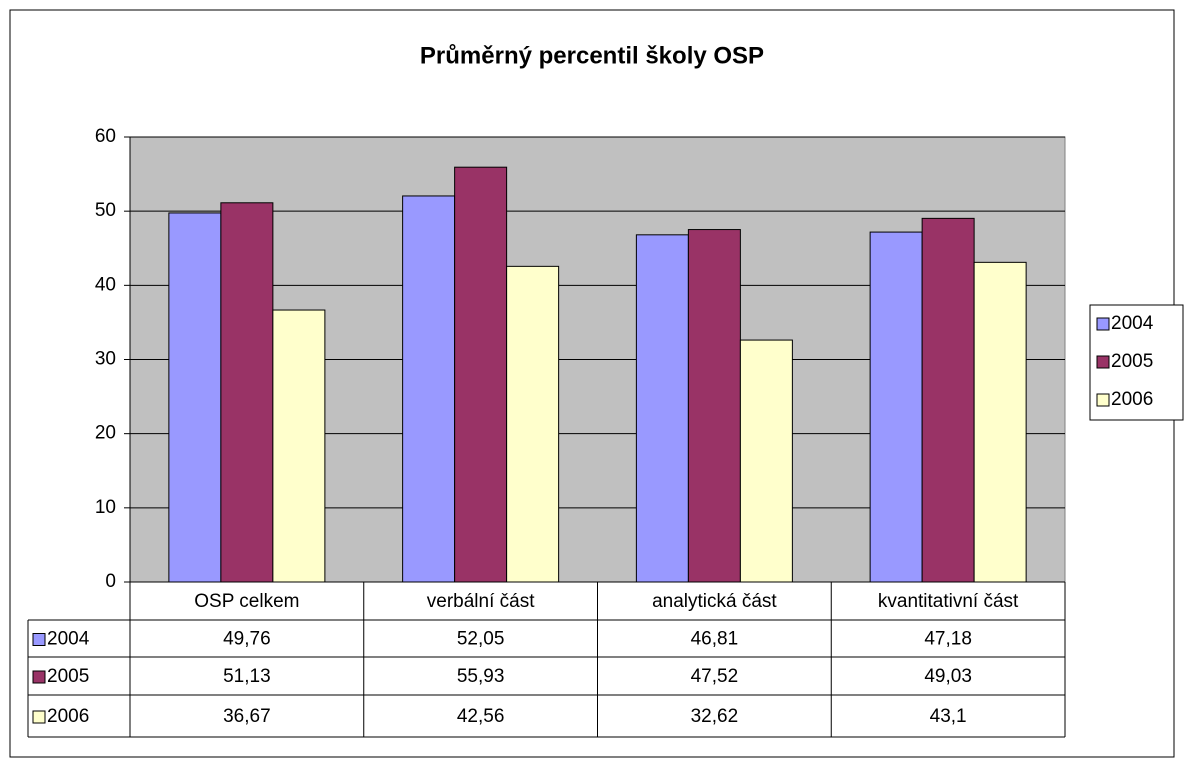  I want to click on legend-label: 2004, so click(1132, 323).